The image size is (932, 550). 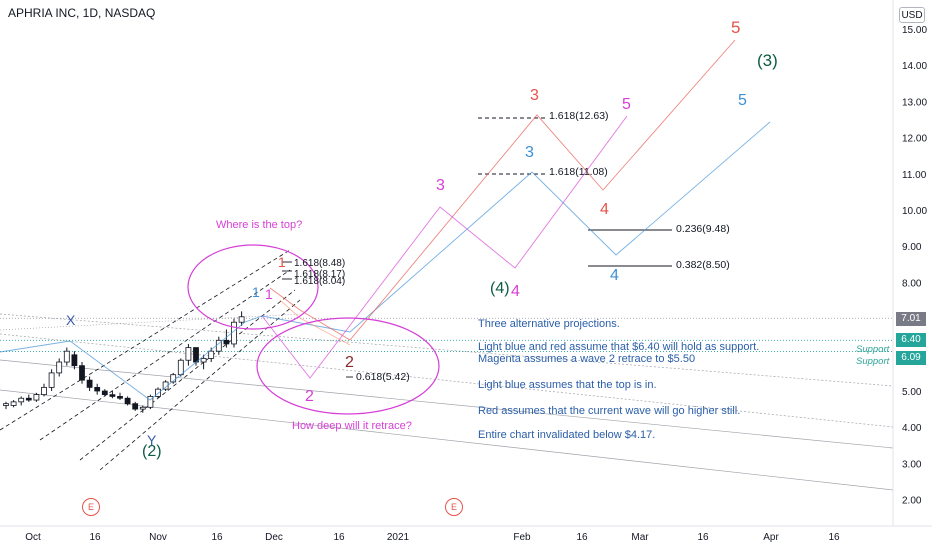 I want to click on price-tick-12: 2.00, so click(x=912, y=501).